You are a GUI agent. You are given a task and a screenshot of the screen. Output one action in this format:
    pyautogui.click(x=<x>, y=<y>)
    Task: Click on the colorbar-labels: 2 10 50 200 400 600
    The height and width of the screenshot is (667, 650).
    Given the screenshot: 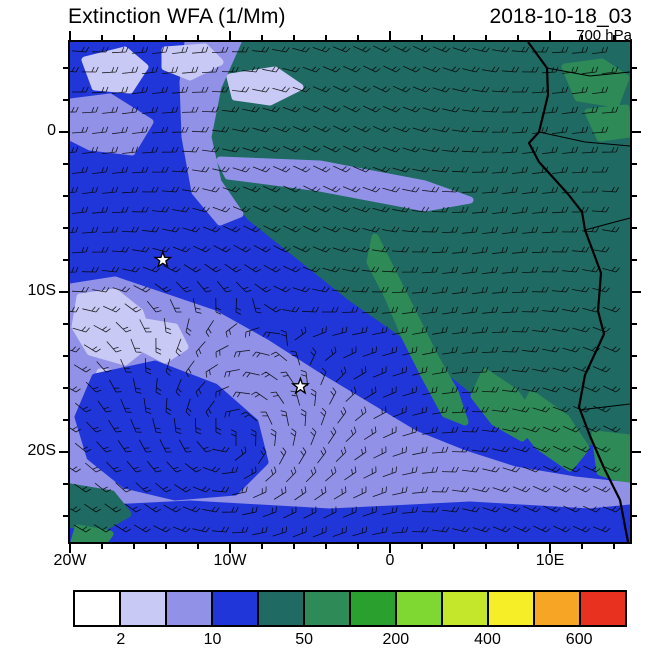 What is the action you would take?
    pyautogui.click(x=350, y=642)
    